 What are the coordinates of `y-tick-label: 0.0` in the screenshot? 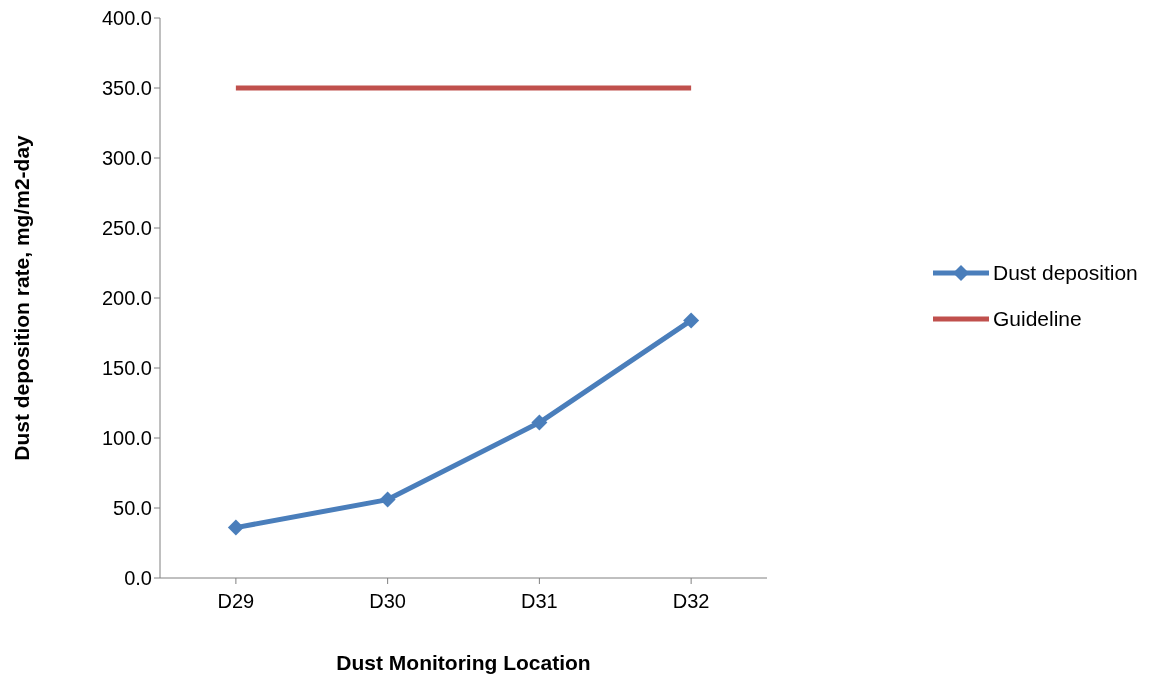 It's located at (138, 578).